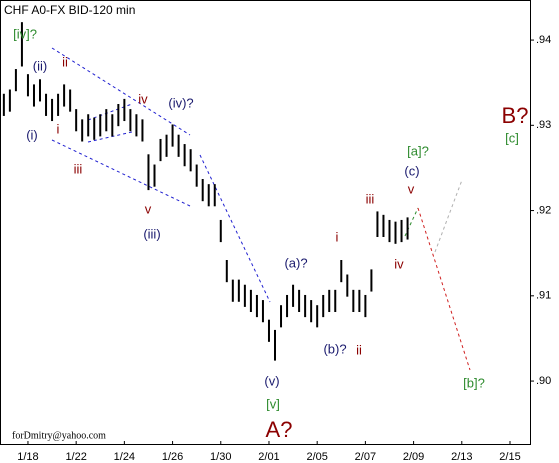  I want to click on wave-label: [b]?, so click(474, 382).